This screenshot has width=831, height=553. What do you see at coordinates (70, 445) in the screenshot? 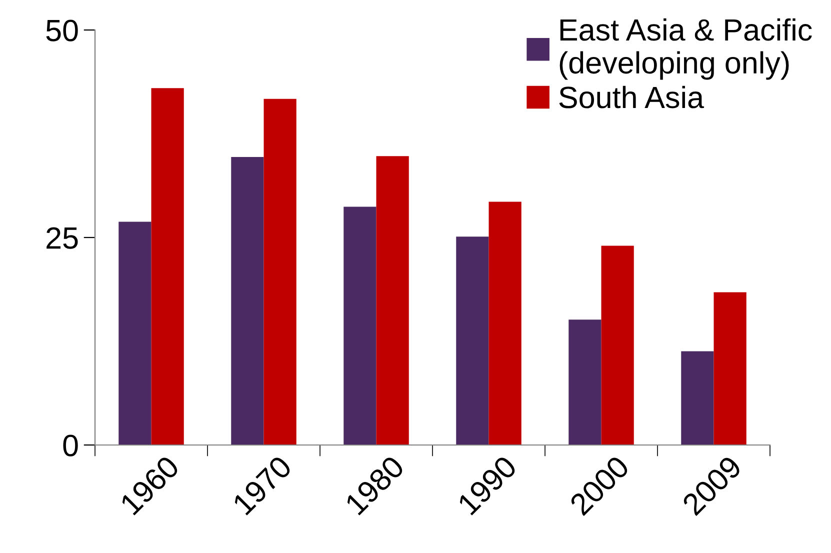
I see `y-tick-label: 0` at bounding box center [70, 445].